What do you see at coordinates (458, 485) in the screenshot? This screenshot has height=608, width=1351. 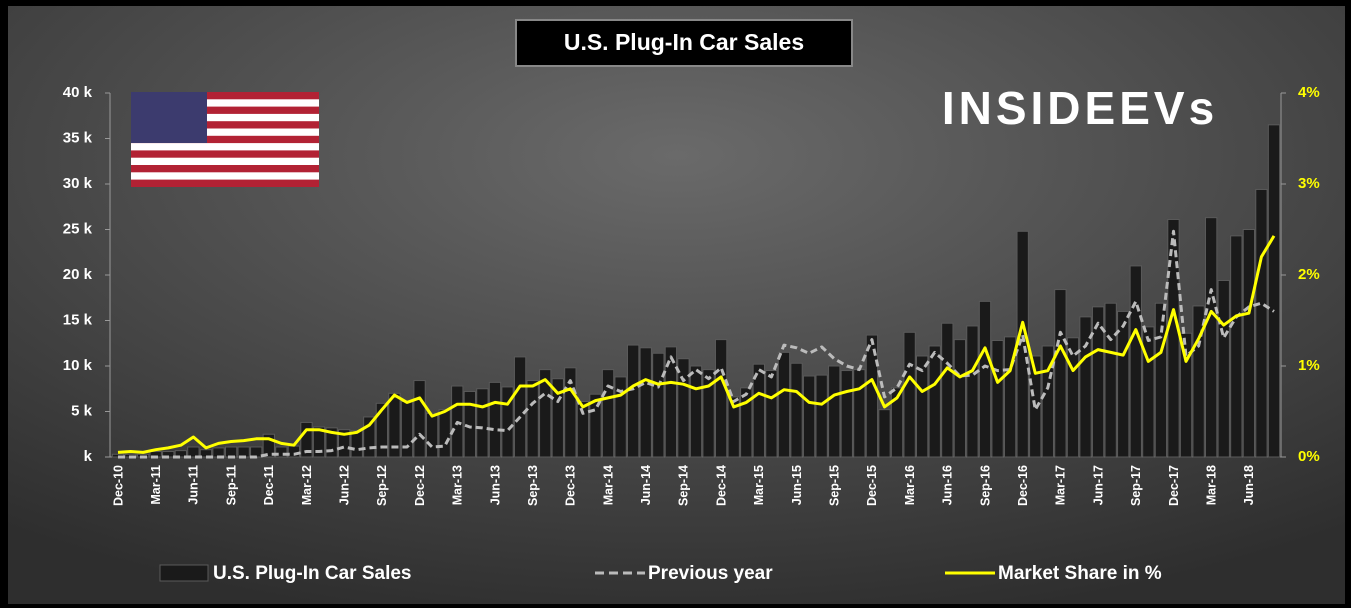 I see `x-tick-label: Mar-13` at bounding box center [458, 485].